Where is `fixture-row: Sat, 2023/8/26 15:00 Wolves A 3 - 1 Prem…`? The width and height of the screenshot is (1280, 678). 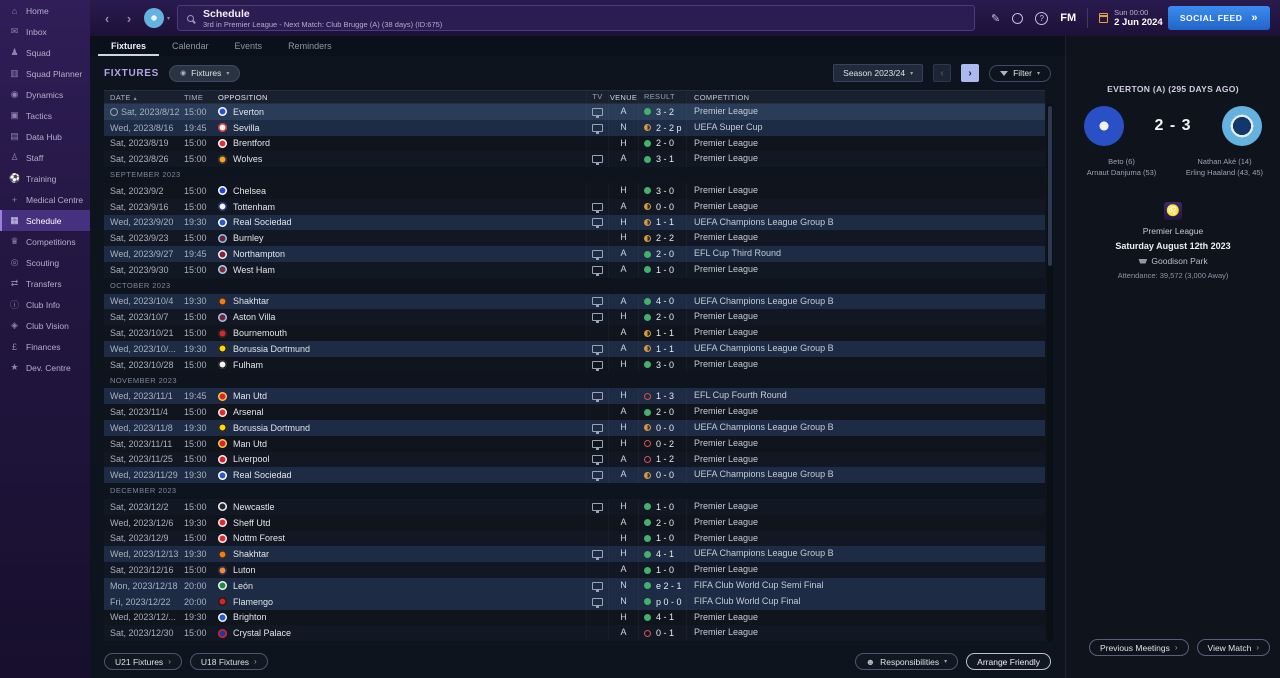 fixture-row: Sat, 2023/8/26 15:00 Wolves A 3 - 1 Prem… is located at coordinates (574, 159).